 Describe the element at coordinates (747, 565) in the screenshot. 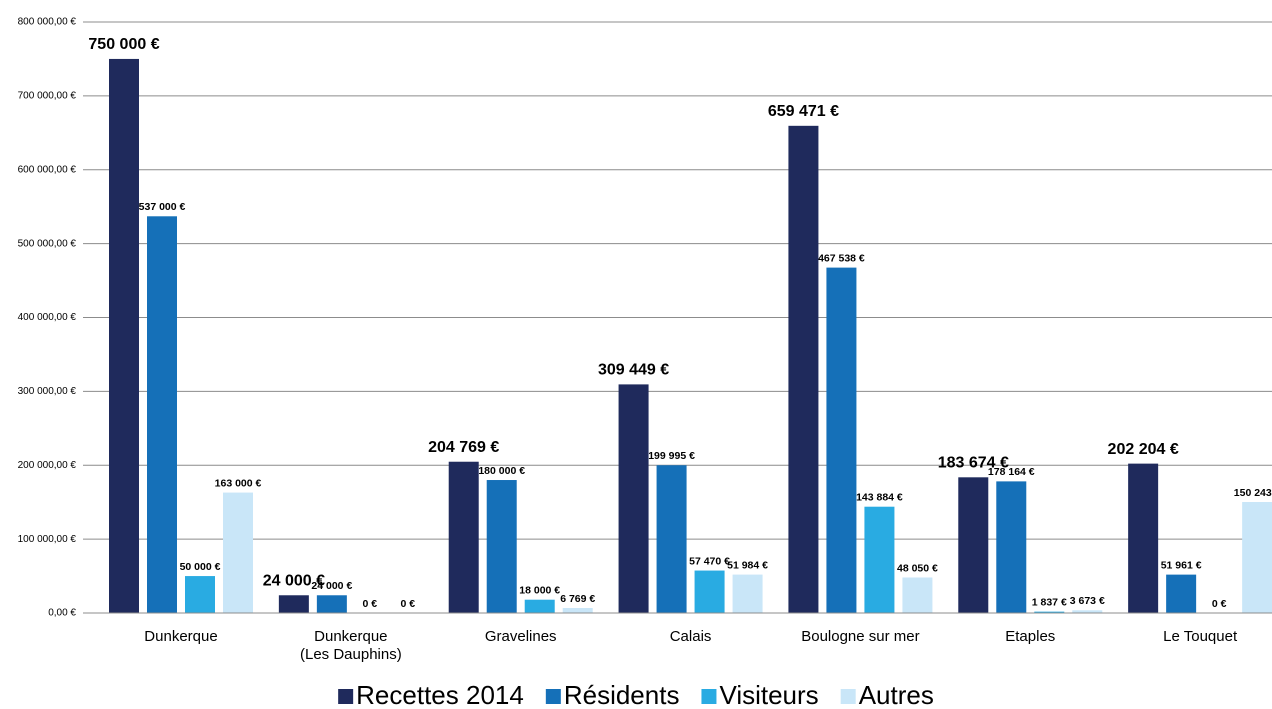

I see `data-label: 51 984 €` at that location.